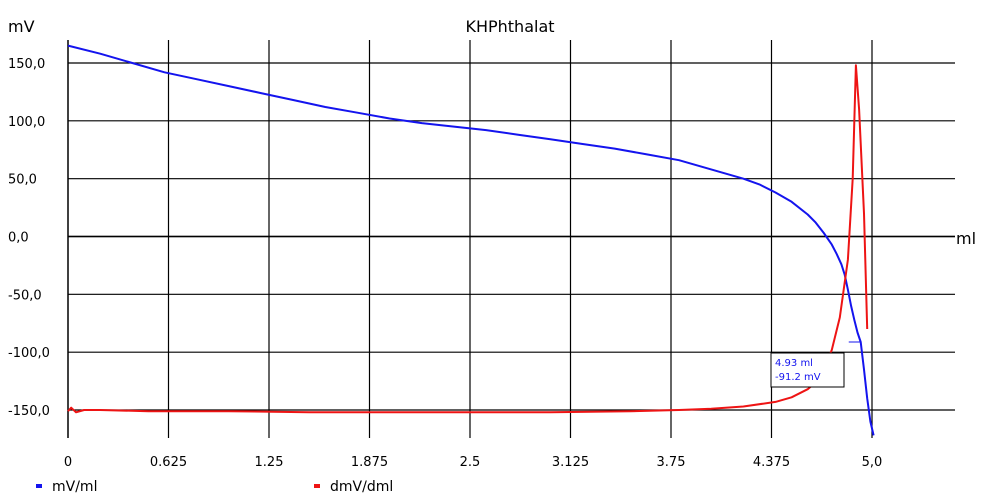 Image resolution: width=988 pixels, height=495 pixels. What do you see at coordinates (26, 122) in the screenshot?
I see `y-tick-label: 100,0` at bounding box center [26, 122].